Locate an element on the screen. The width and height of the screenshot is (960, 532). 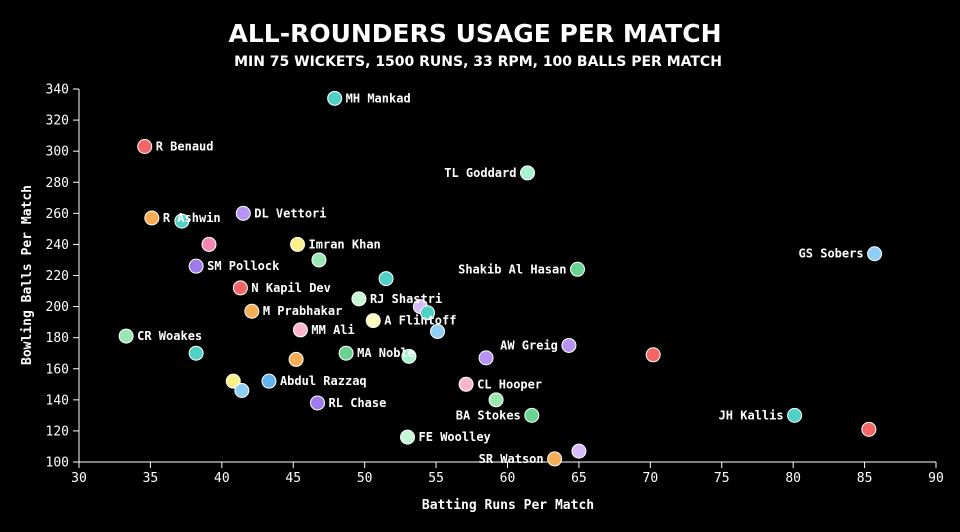
data-label: RL Chase is located at coordinates (358, 403).